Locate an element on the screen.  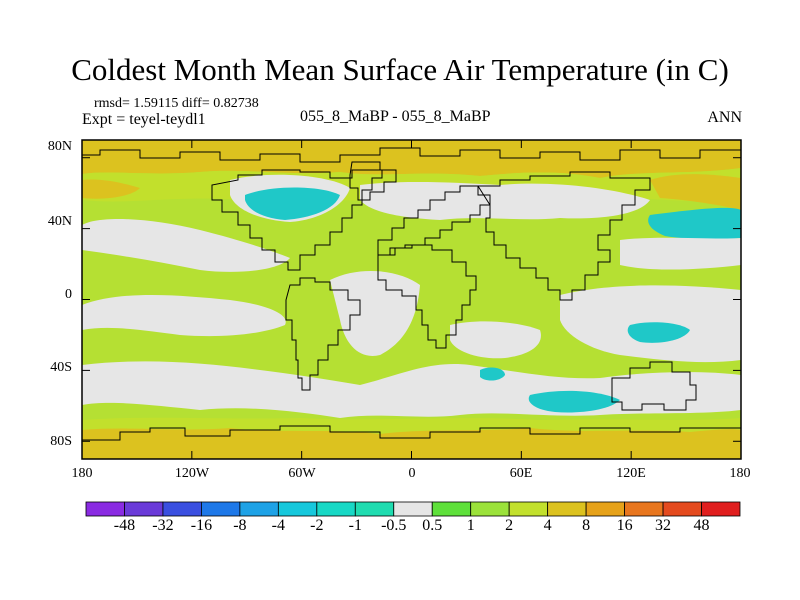
asia-coast is located at coordinates (564, 236).